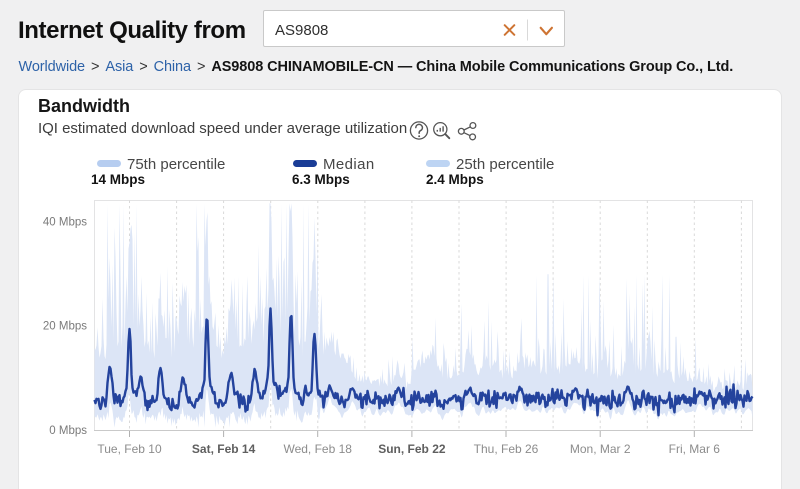  What do you see at coordinates (506, 449) in the screenshot?
I see `svg-text: Thu, Feb 26` at bounding box center [506, 449].